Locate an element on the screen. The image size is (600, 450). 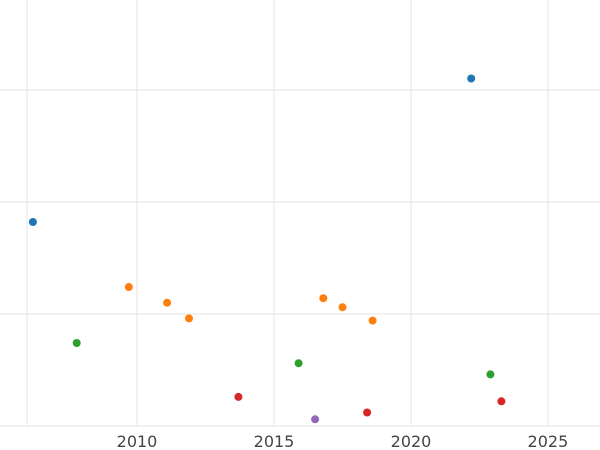
x-axis-ticks: 2010 2015 2020 2025 is located at coordinates (343, 441).